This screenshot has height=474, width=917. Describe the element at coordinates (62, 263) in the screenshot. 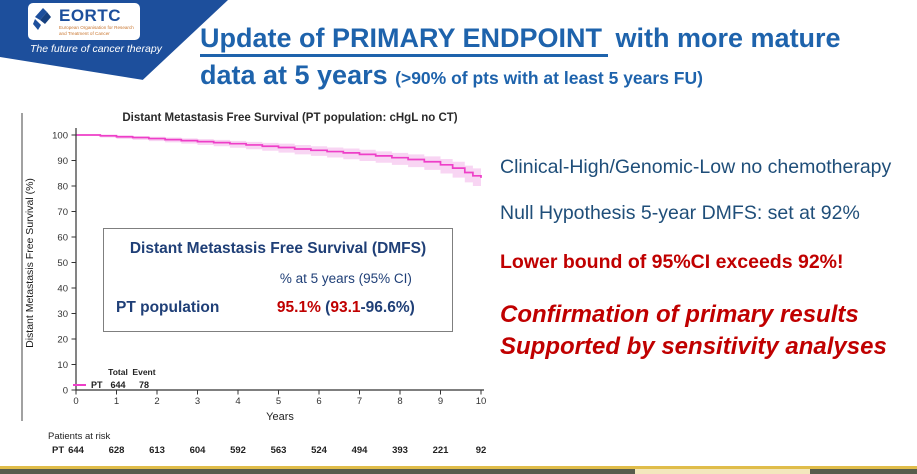

I see `y-tick-label: 50` at that location.